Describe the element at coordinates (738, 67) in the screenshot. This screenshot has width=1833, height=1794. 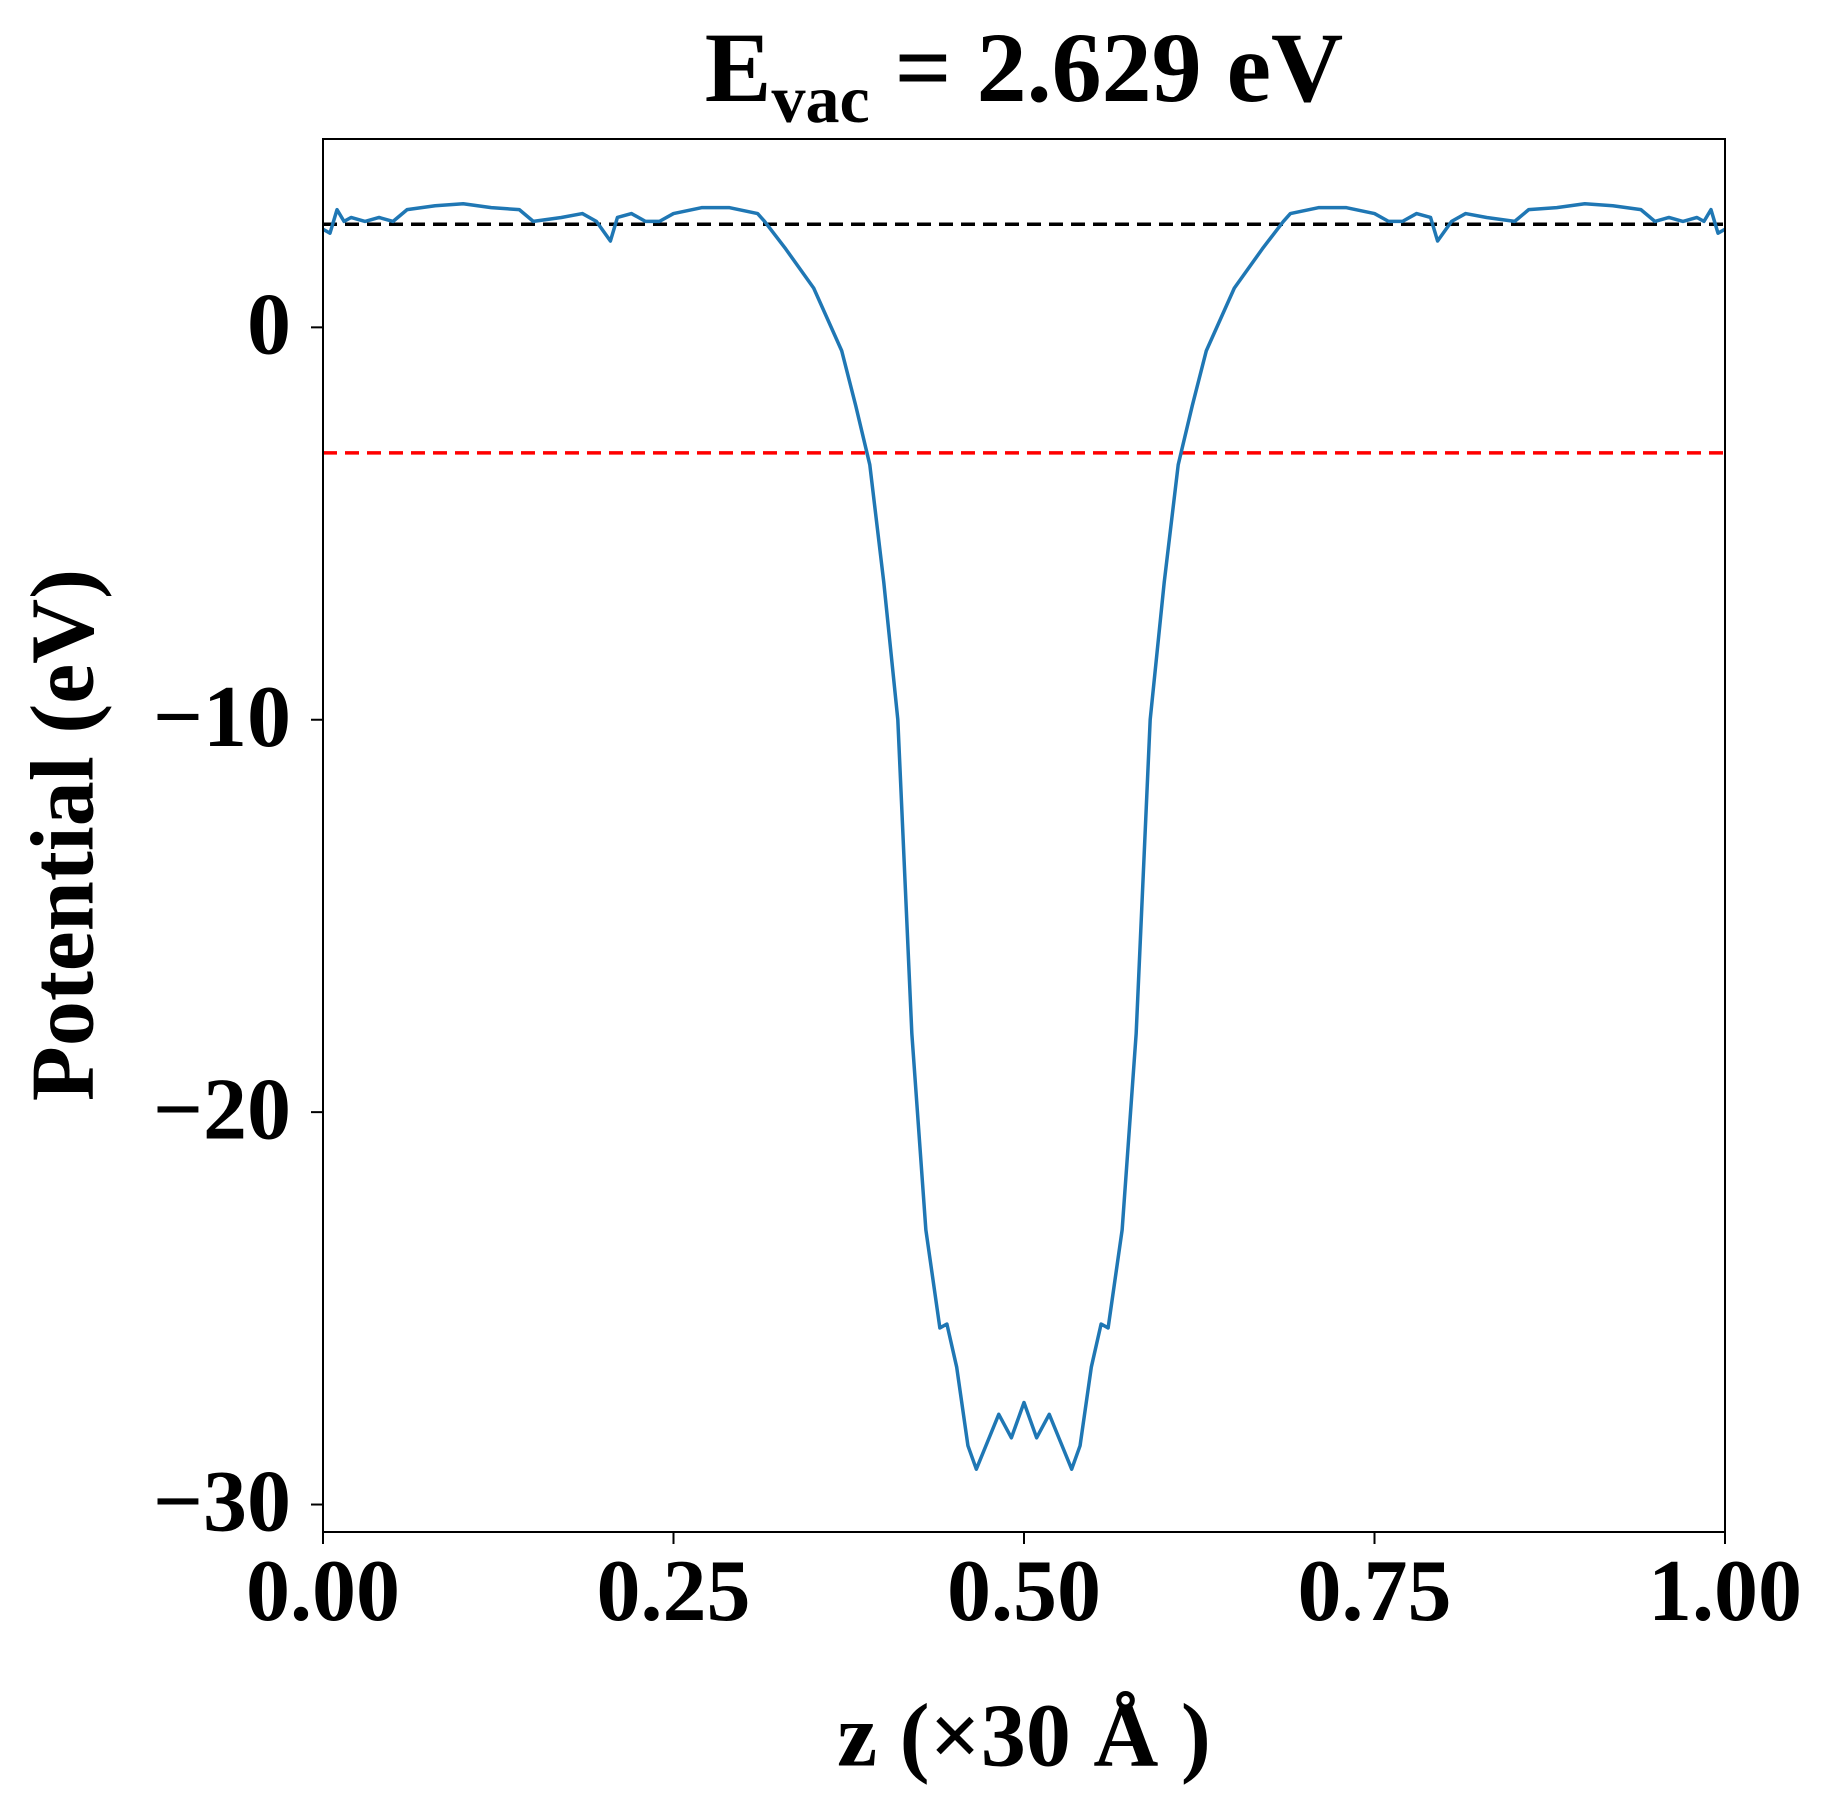
I see `title-main: E` at that location.